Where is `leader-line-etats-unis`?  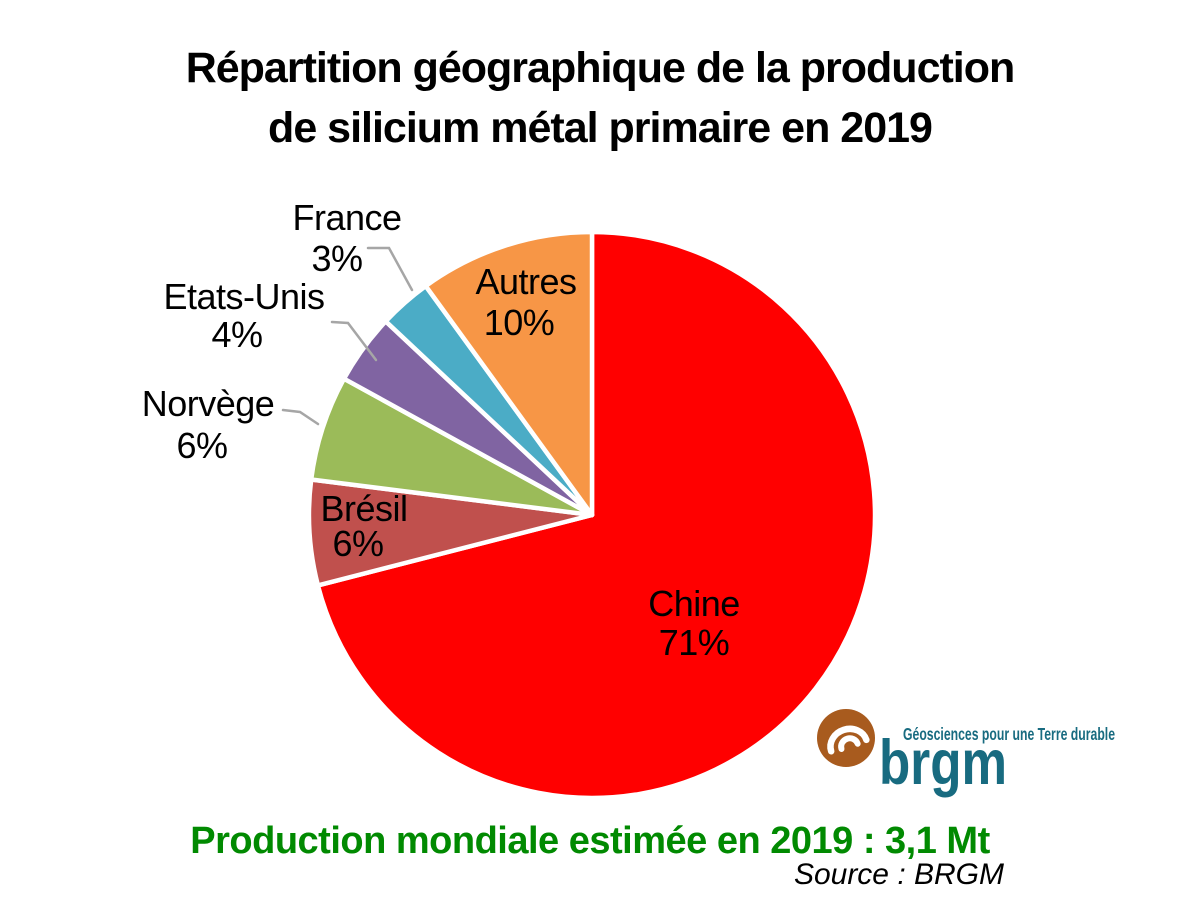
leader-line-etats-unis is located at coordinates (354, 341).